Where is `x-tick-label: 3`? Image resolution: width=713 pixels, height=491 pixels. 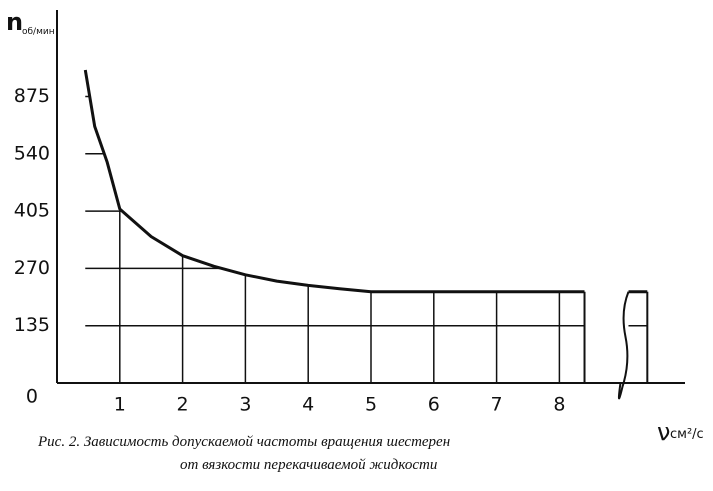 x-tick-label: 3 is located at coordinates (245, 405).